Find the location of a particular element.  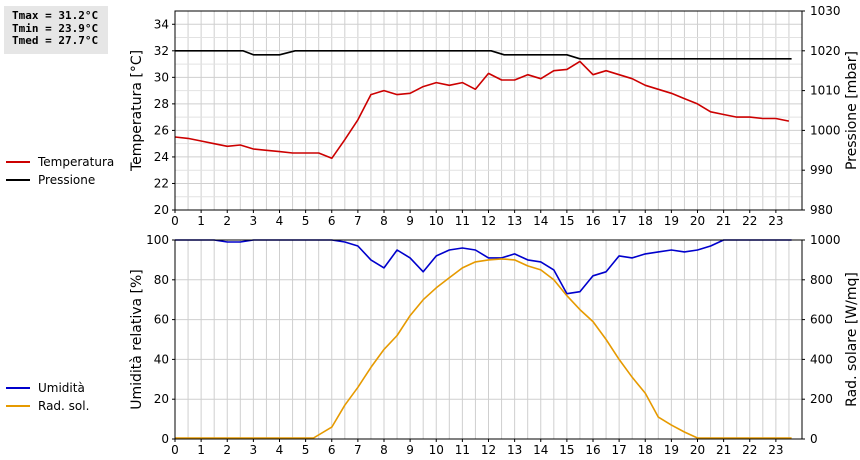

y-tick-label: 60 is located at coordinates (161, 320).